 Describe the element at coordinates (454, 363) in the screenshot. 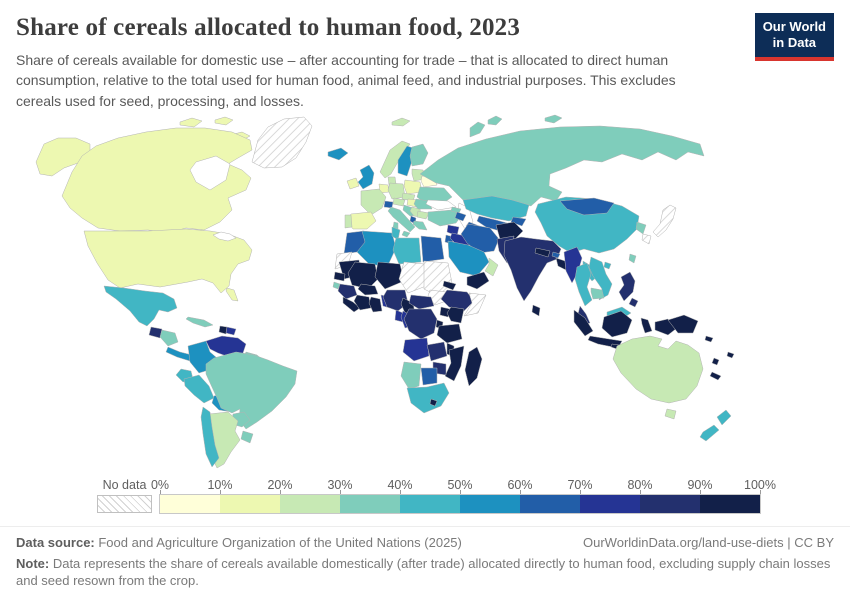

I see `country-mozambique` at that location.